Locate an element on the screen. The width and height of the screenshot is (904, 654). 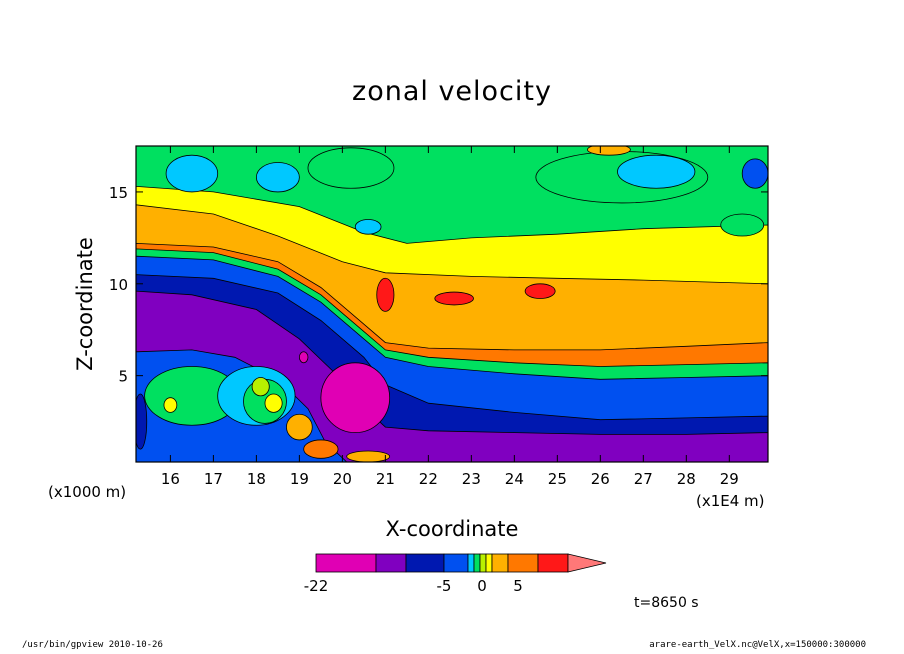
y-axis-label: Z-coordinate is located at coordinates (85, 304).